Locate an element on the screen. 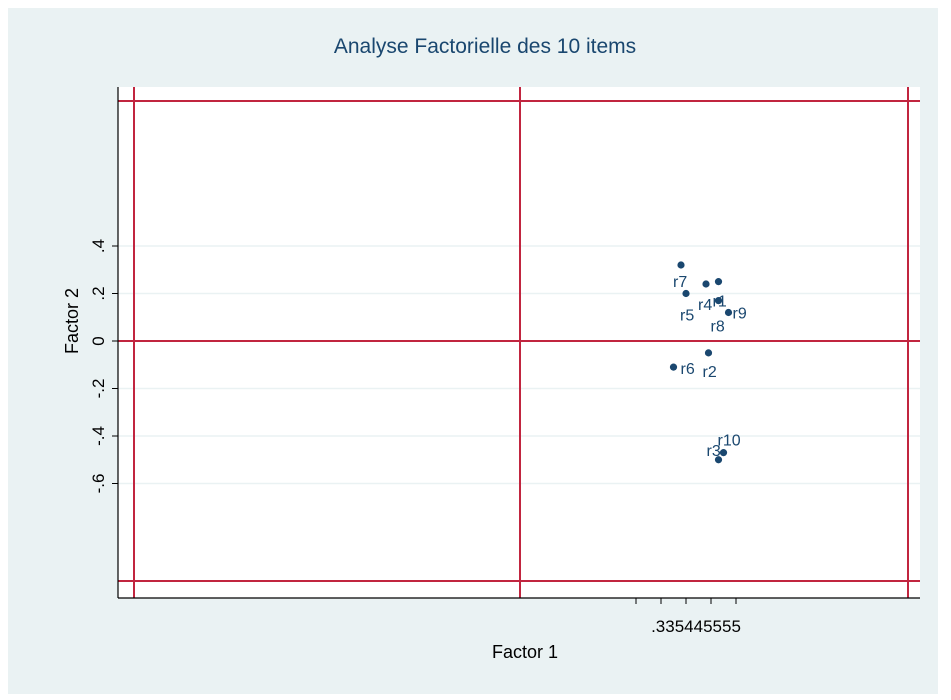 This screenshot has width=951, height=700. y-axis-title: Factor 2 is located at coordinates (72, 321).